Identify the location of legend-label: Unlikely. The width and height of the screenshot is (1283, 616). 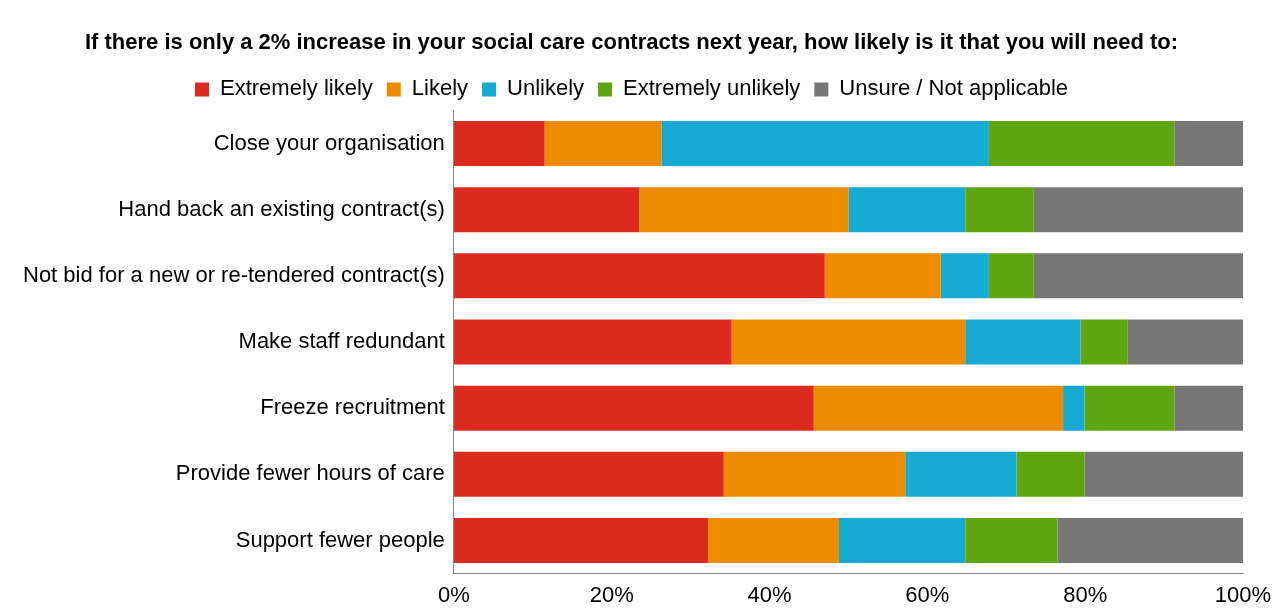
(546, 88).